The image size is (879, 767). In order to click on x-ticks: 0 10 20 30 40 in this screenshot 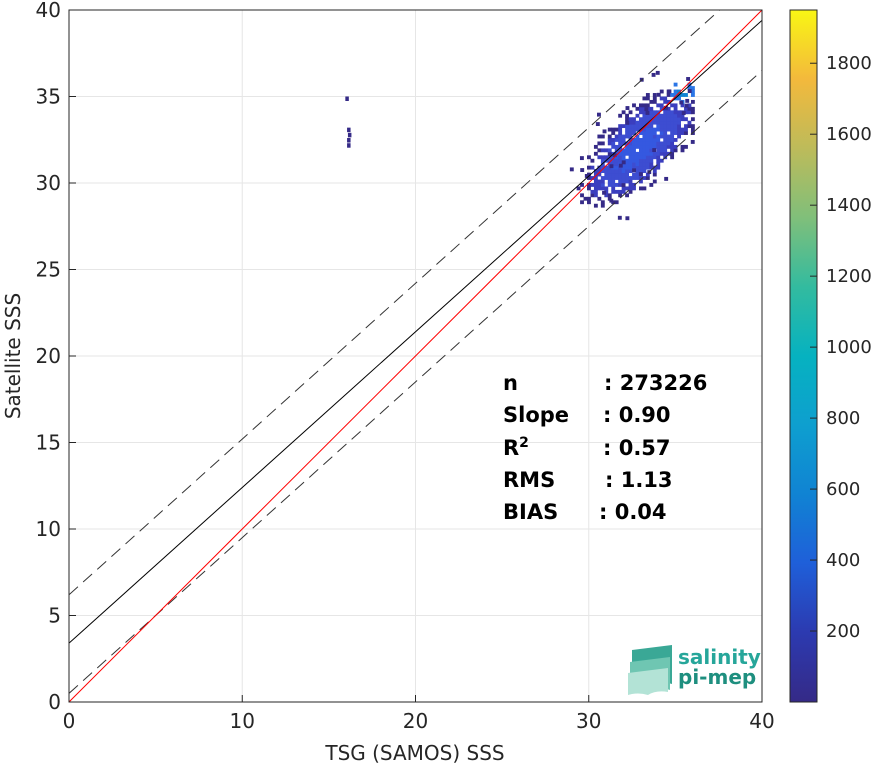, I will do `click(419, 714)`.